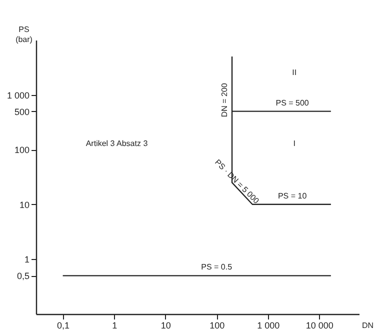 The height and width of the screenshot is (336, 390). Describe the element at coordinates (293, 103) in the screenshot. I see `annotation: PS = 500` at that location.